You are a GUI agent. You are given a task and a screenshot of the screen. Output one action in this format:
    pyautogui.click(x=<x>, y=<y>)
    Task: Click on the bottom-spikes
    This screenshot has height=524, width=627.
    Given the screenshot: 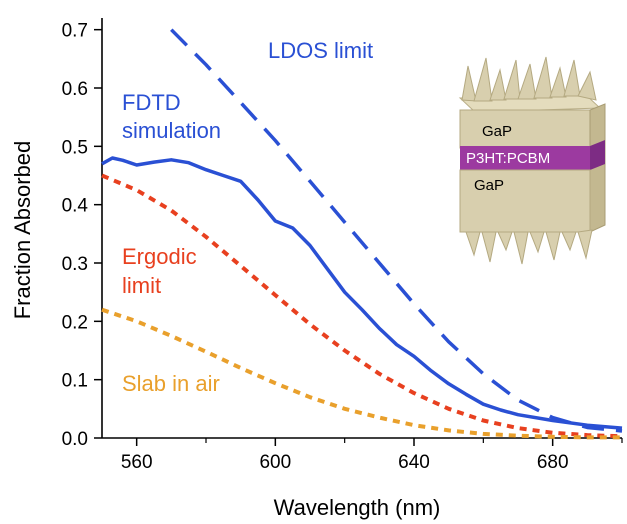 What is the action you would take?
    pyautogui.click(x=529, y=247)
    